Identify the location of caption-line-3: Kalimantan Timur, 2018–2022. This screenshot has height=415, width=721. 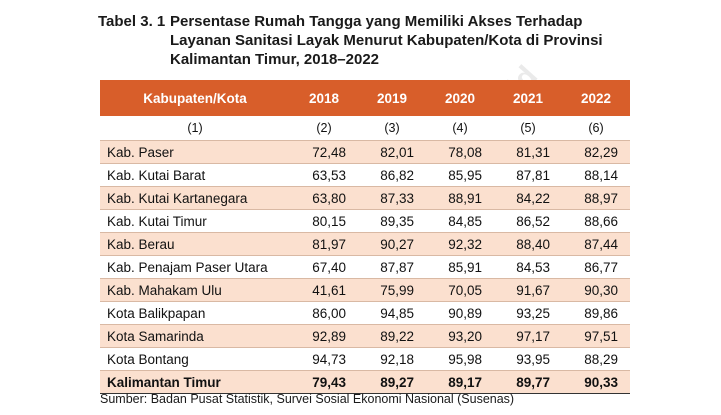
(275, 59).